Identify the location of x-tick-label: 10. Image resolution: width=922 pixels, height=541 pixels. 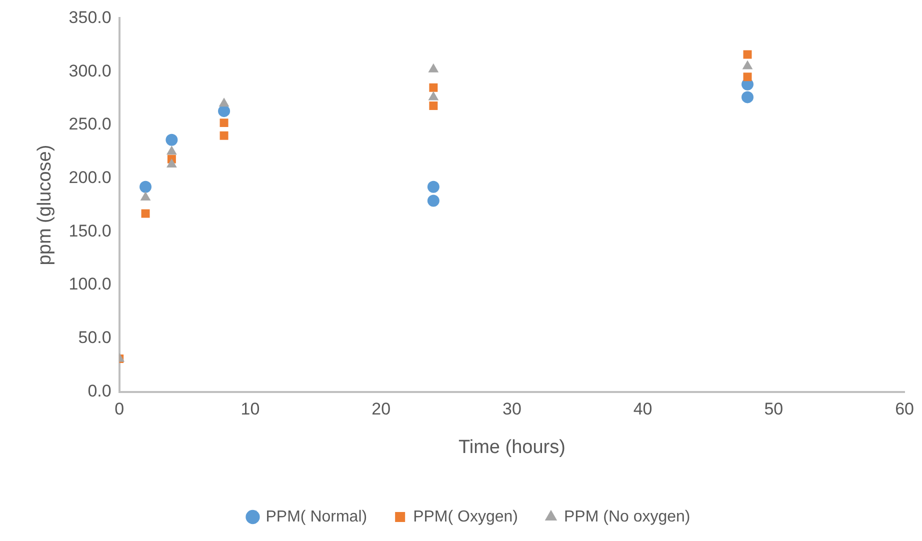
(250, 409).